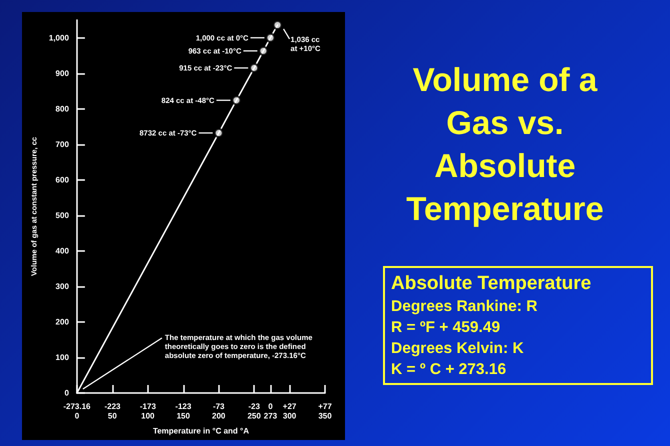 The width and height of the screenshot is (670, 446). I want to click on x-tick-label: -73, so click(219, 406).